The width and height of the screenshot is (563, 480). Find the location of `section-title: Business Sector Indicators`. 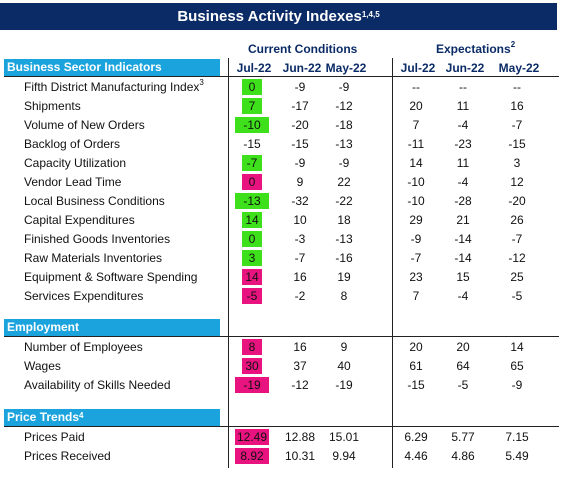

section-title: Business Sector Indicators is located at coordinates (84, 67).